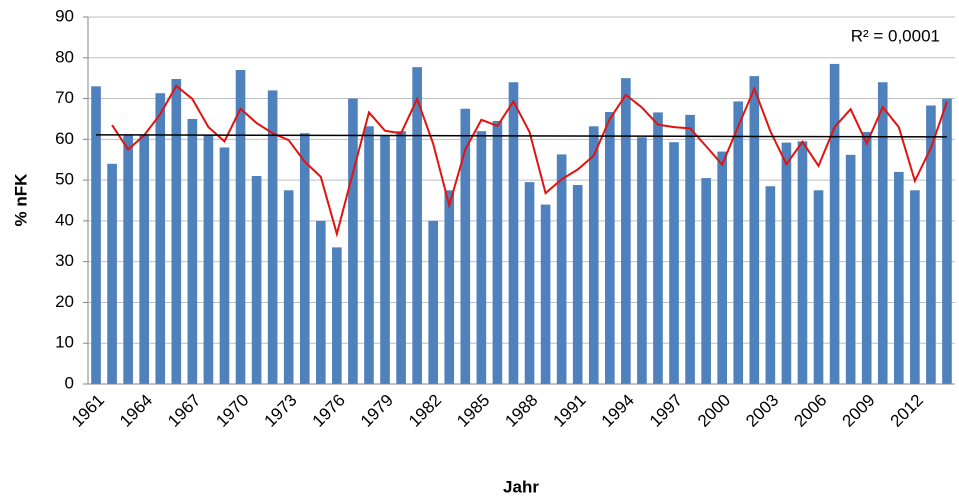 The height and width of the screenshot is (504, 959). Describe the element at coordinates (136, 411) in the screenshot. I see `x-tick-label: 1964` at that location.